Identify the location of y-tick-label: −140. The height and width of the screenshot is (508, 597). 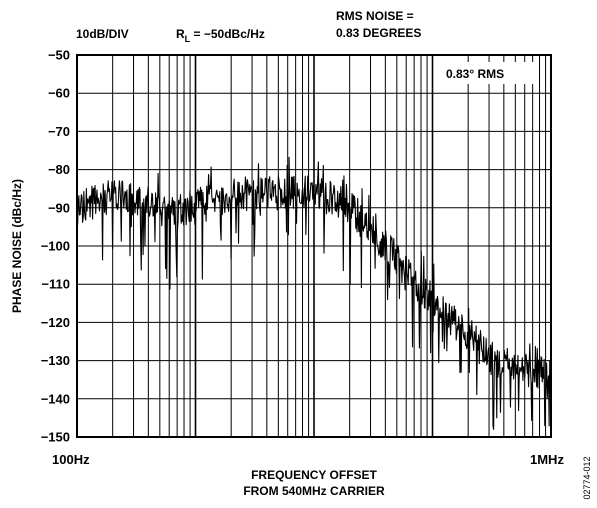
(55, 398).